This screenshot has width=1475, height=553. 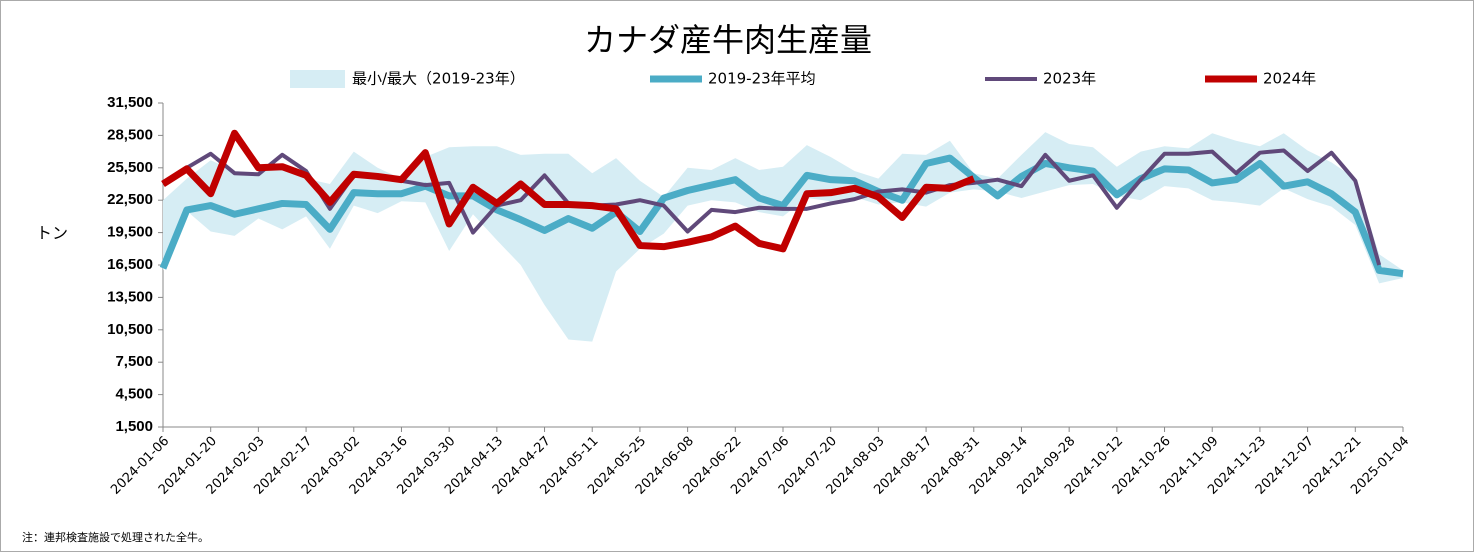 I want to click on legend-label: 2023年, so click(x=1069, y=79).